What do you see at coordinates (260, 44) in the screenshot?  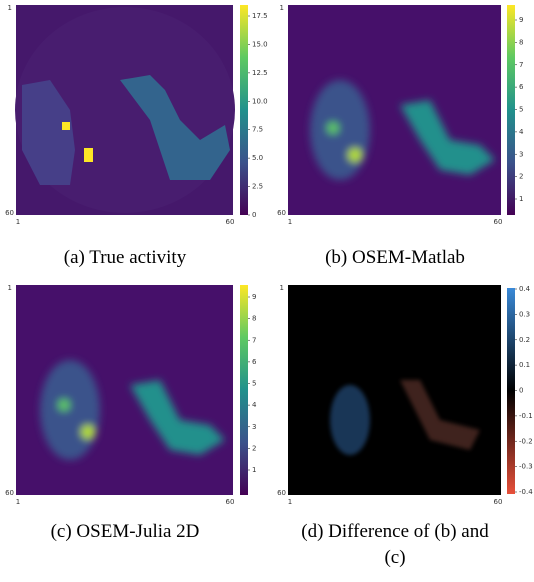 I see `colorbar-tick-label: 15.0` at bounding box center [260, 44].